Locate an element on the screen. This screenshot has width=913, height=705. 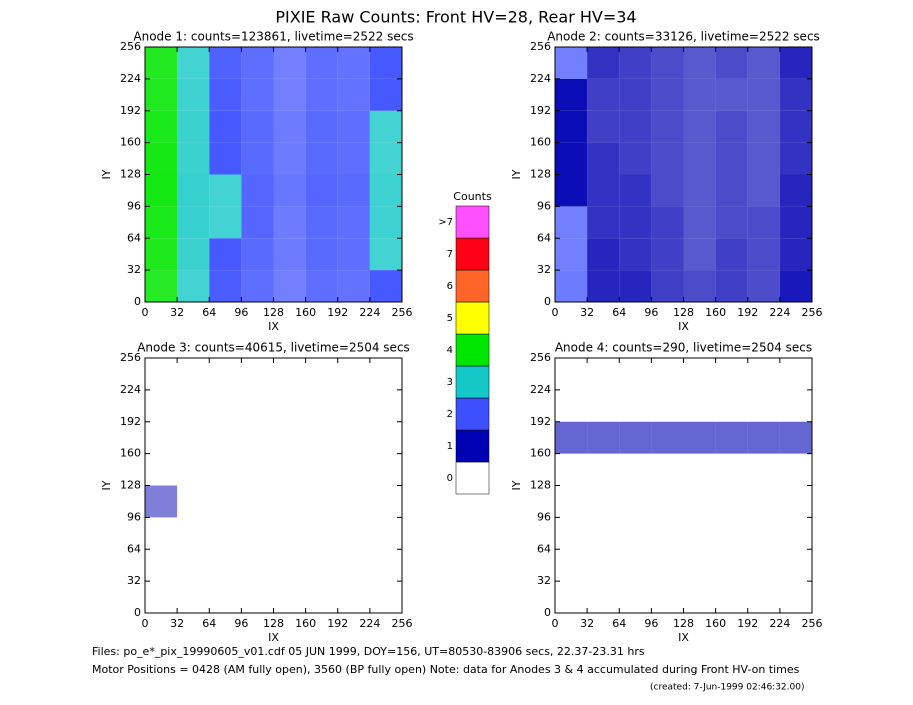
y-tick-label: 192 is located at coordinates (540, 421).